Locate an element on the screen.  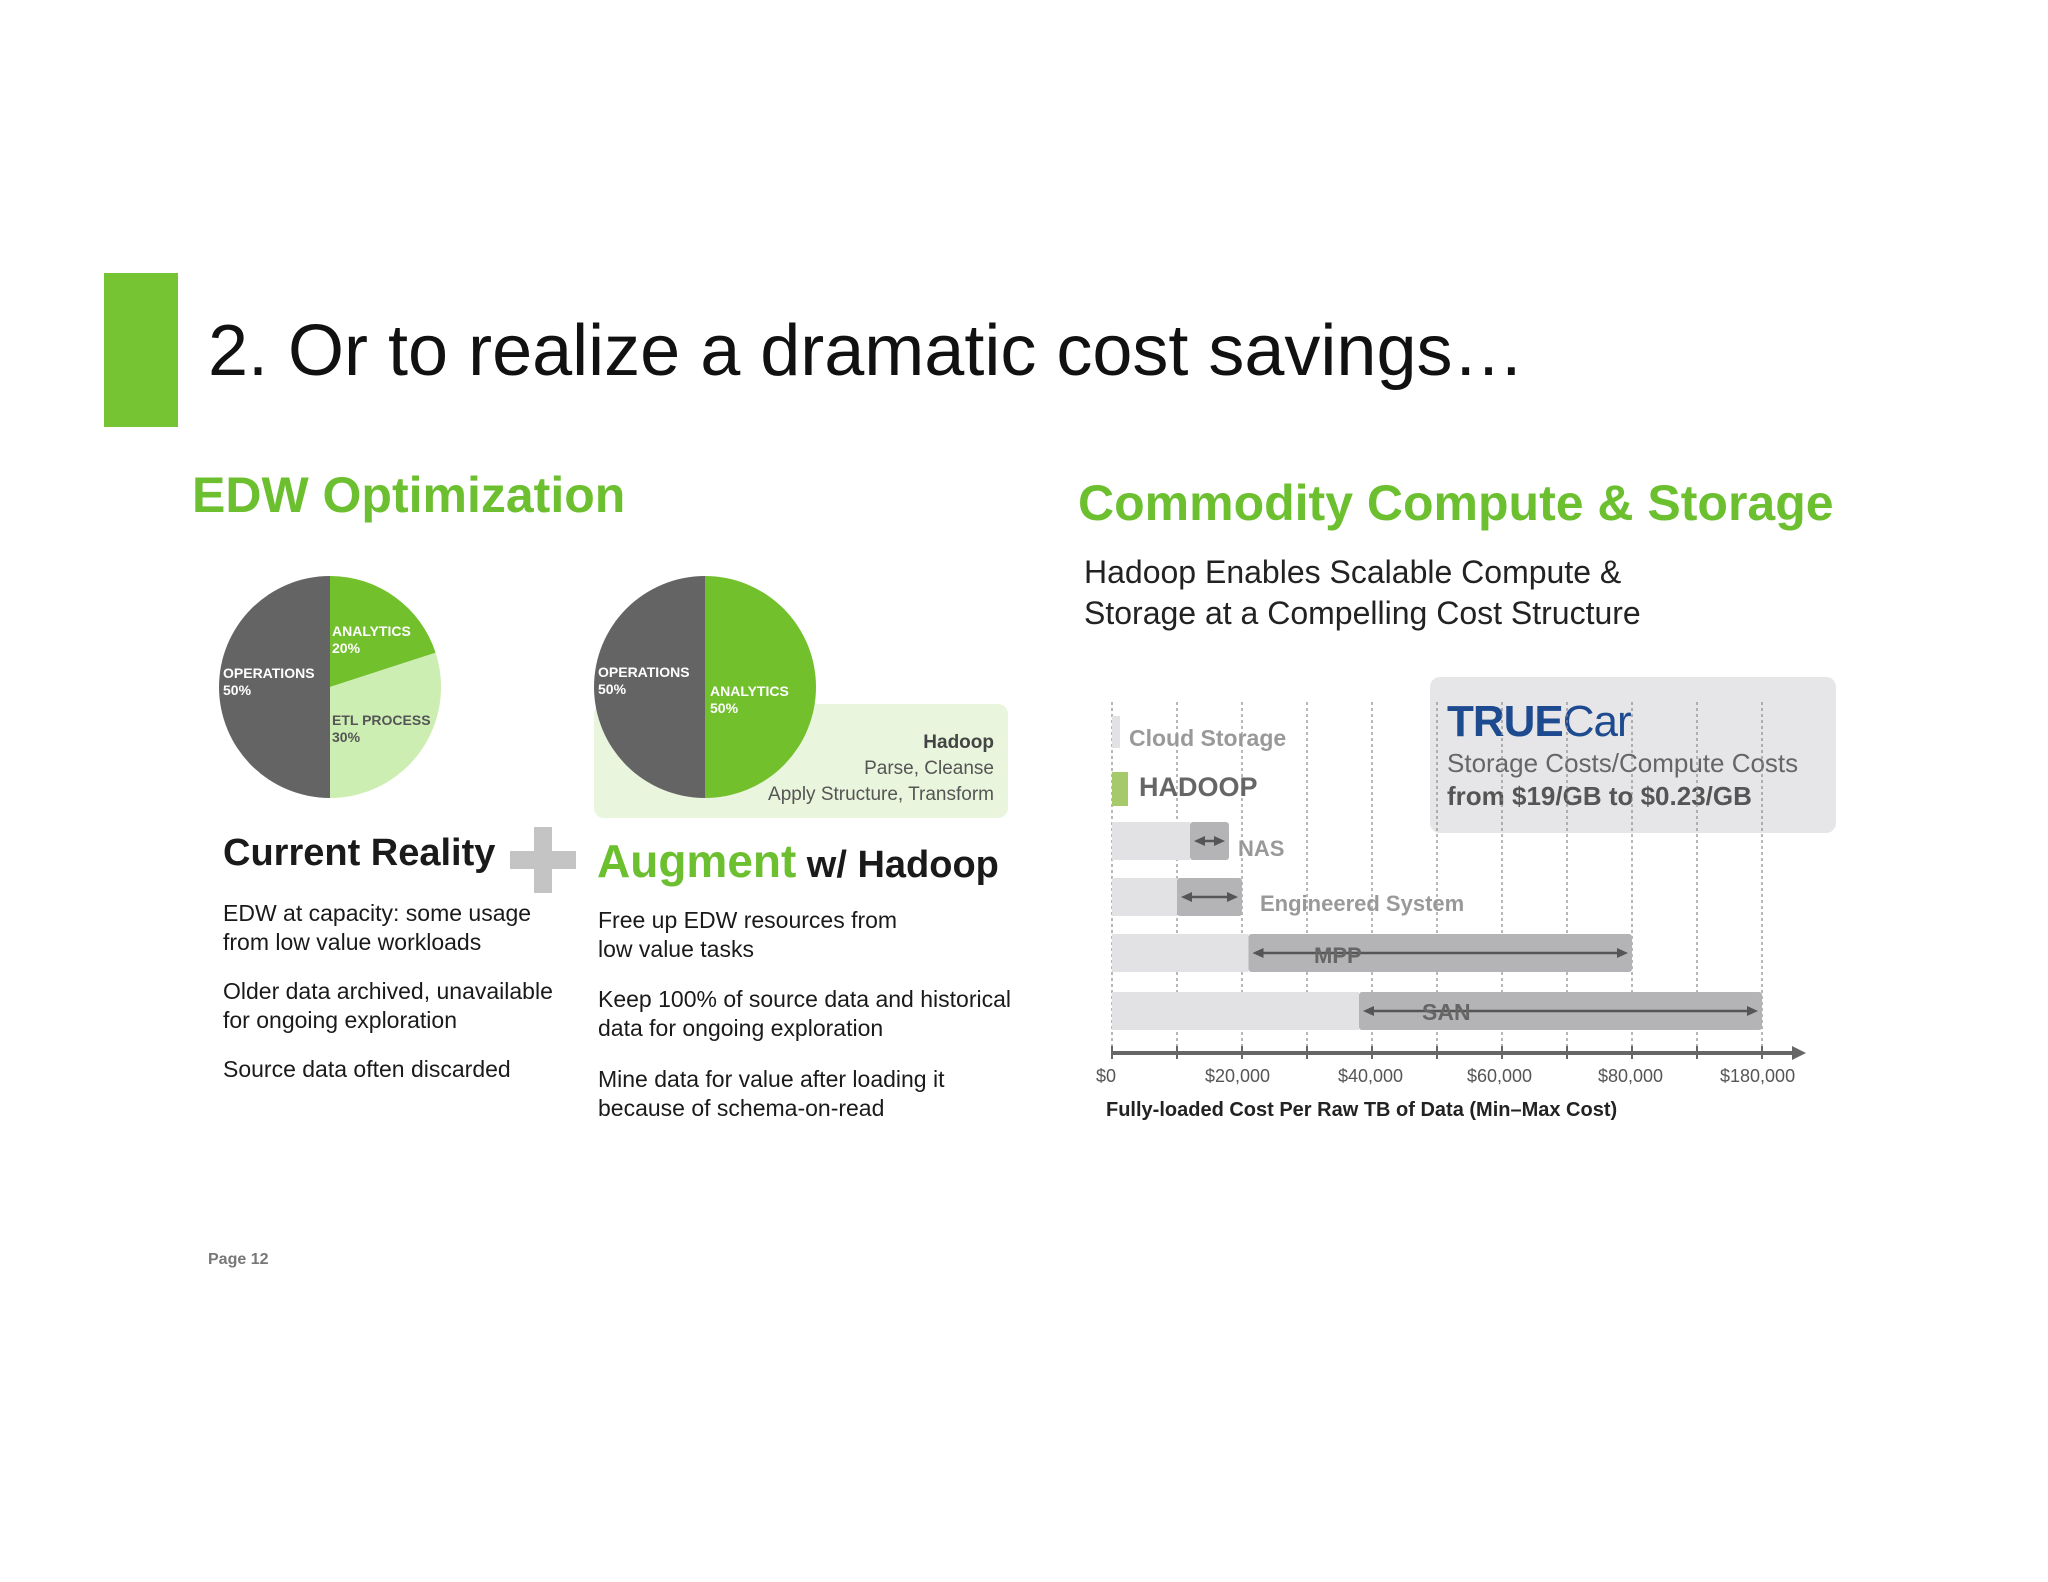
bar-cloud-storage is located at coordinates (1116, 732).